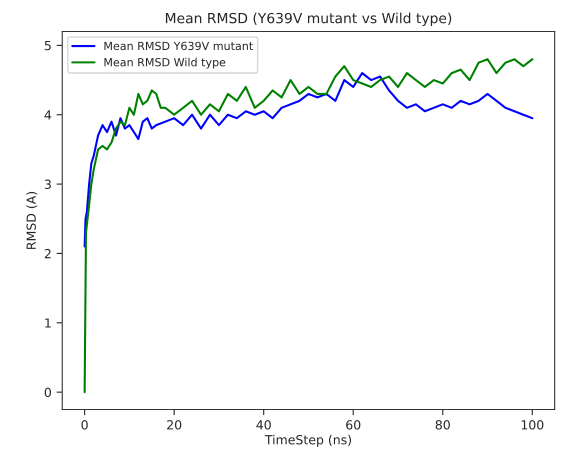 The width and height of the screenshot is (566, 450). What do you see at coordinates (178, 46) in the screenshot?
I see `legend-label: Mean RMSD Y639V mutant` at bounding box center [178, 46].